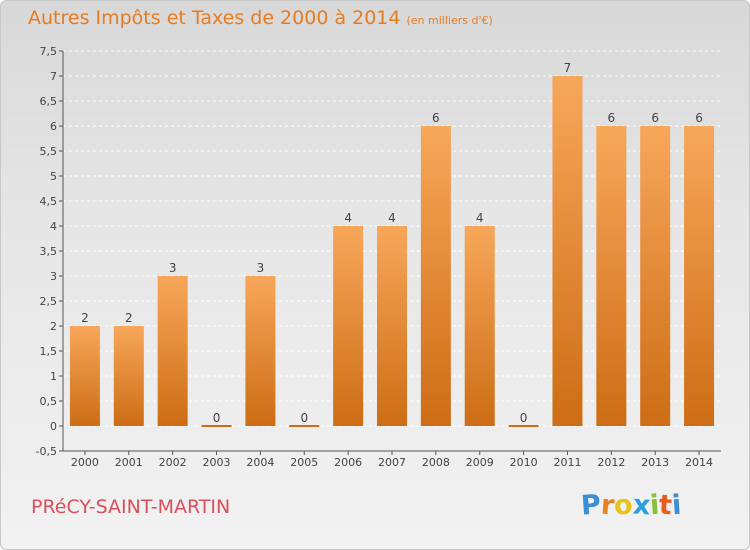  What do you see at coordinates (590, 505) in the screenshot?
I see `logo-letter: P` at bounding box center [590, 505].